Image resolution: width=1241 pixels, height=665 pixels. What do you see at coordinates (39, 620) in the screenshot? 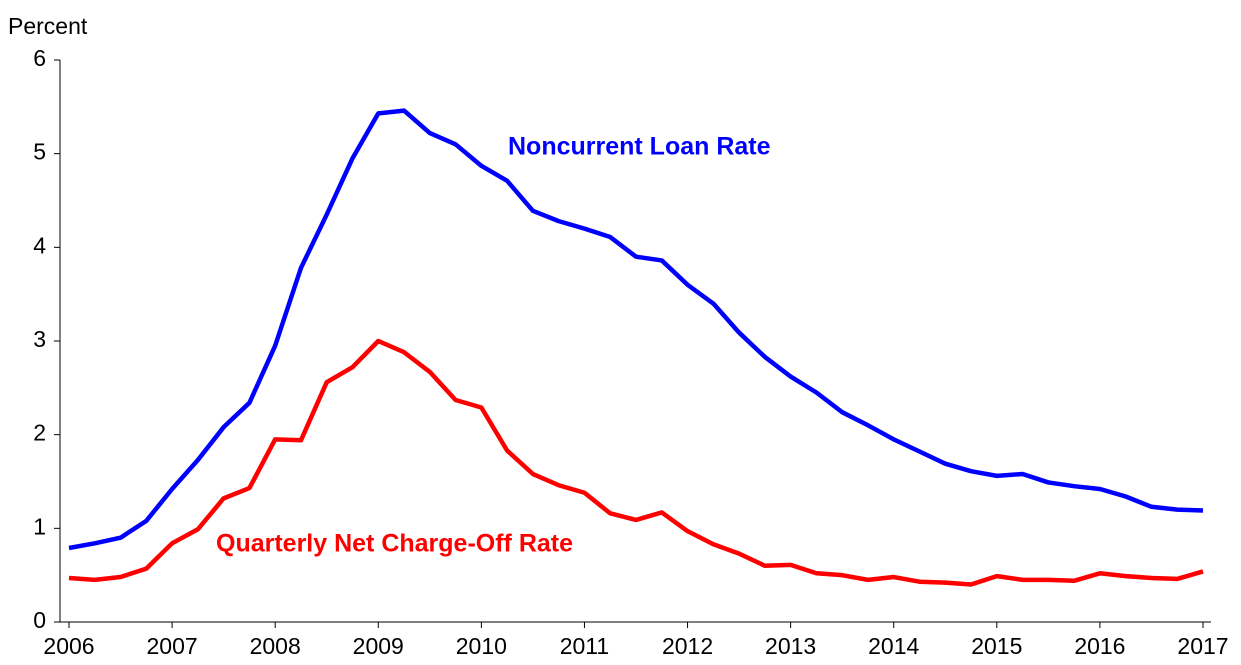
I see `y-tick-label: 0` at bounding box center [39, 620].